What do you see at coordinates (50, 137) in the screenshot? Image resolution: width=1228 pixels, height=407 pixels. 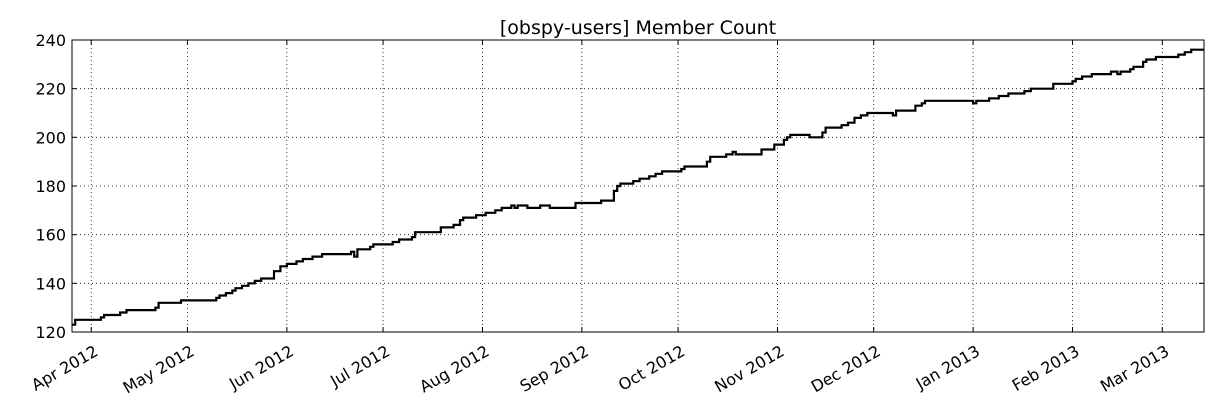 I see `y-tick-label: 200` at bounding box center [50, 137].